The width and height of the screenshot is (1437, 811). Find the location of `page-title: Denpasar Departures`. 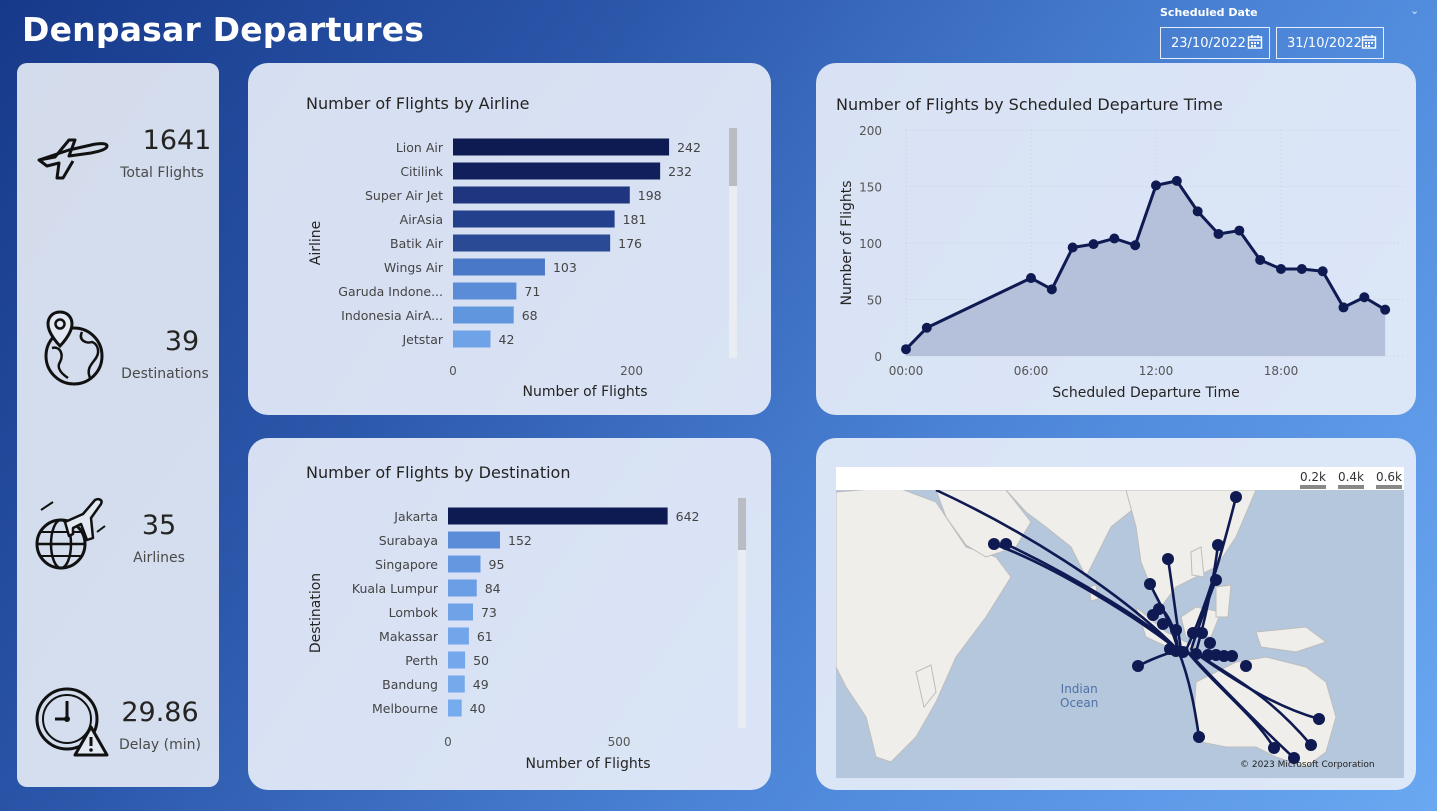

page-title: Denpasar Departures is located at coordinates (223, 29).